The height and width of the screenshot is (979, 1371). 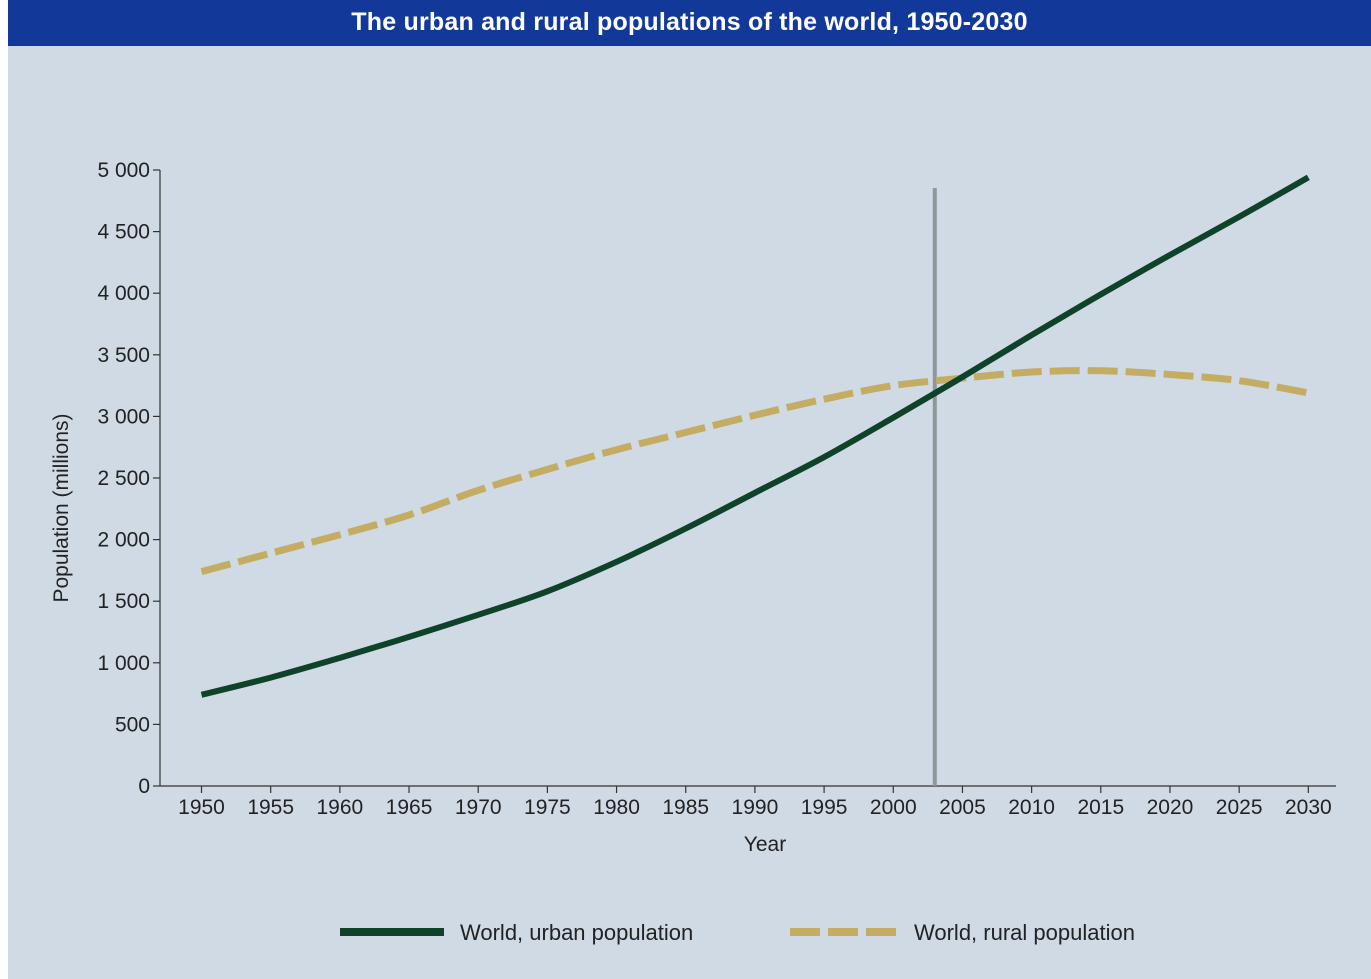 What do you see at coordinates (765, 844) in the screenshot?
I see `x-axis-label: Year` at bounding box center [765, 844].